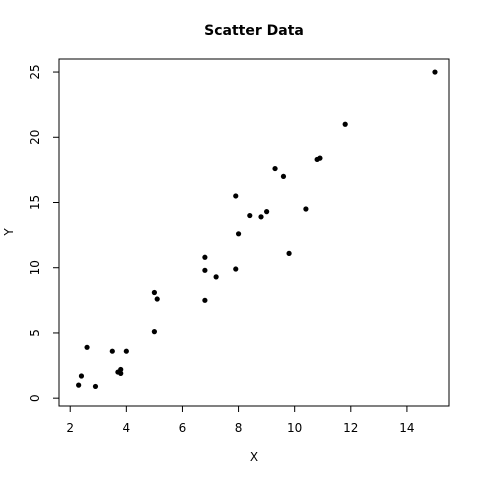 The height and width of the screenshot is (484, 480). Describe the element at coordinates (254, 457) in the screenshot. I see `x-axis-label: X` at that location.